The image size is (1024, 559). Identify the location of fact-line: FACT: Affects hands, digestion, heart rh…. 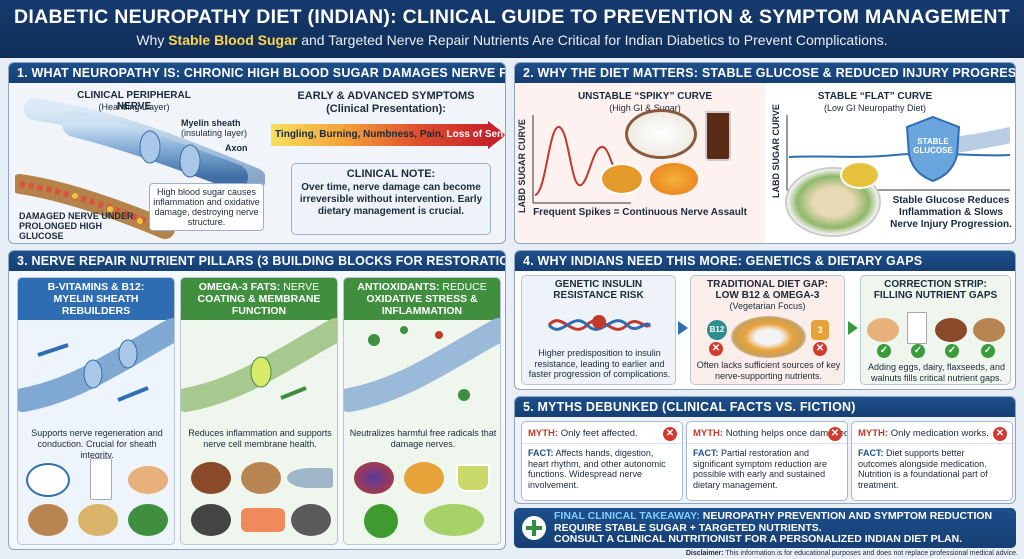
(602, 469).